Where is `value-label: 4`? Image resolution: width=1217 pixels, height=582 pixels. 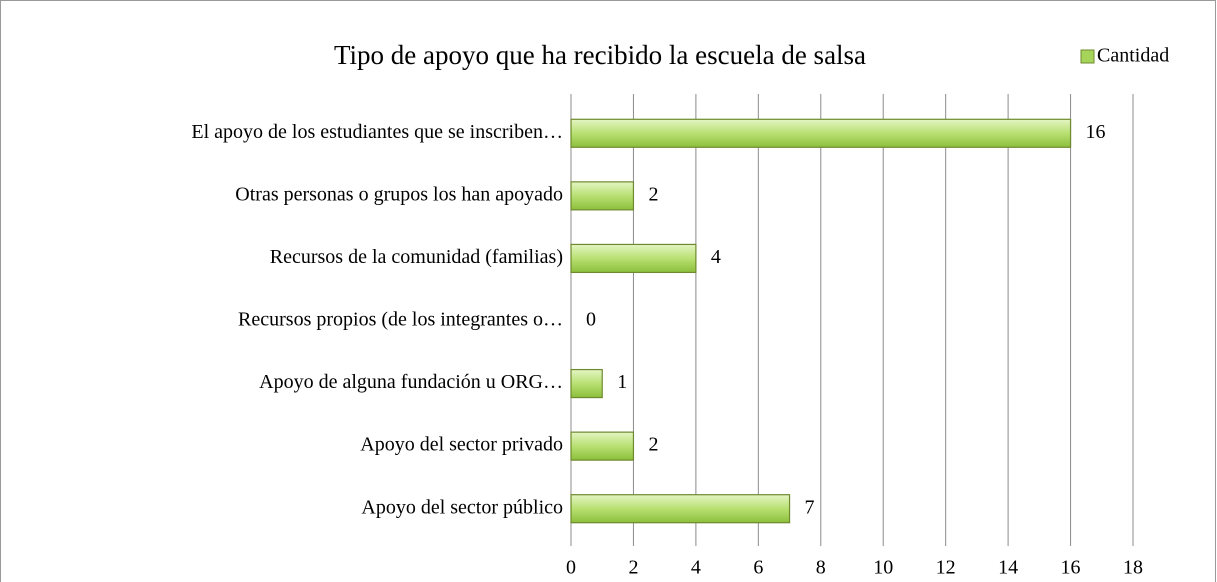 value-label: 4 is located at coordinates (716, 257).